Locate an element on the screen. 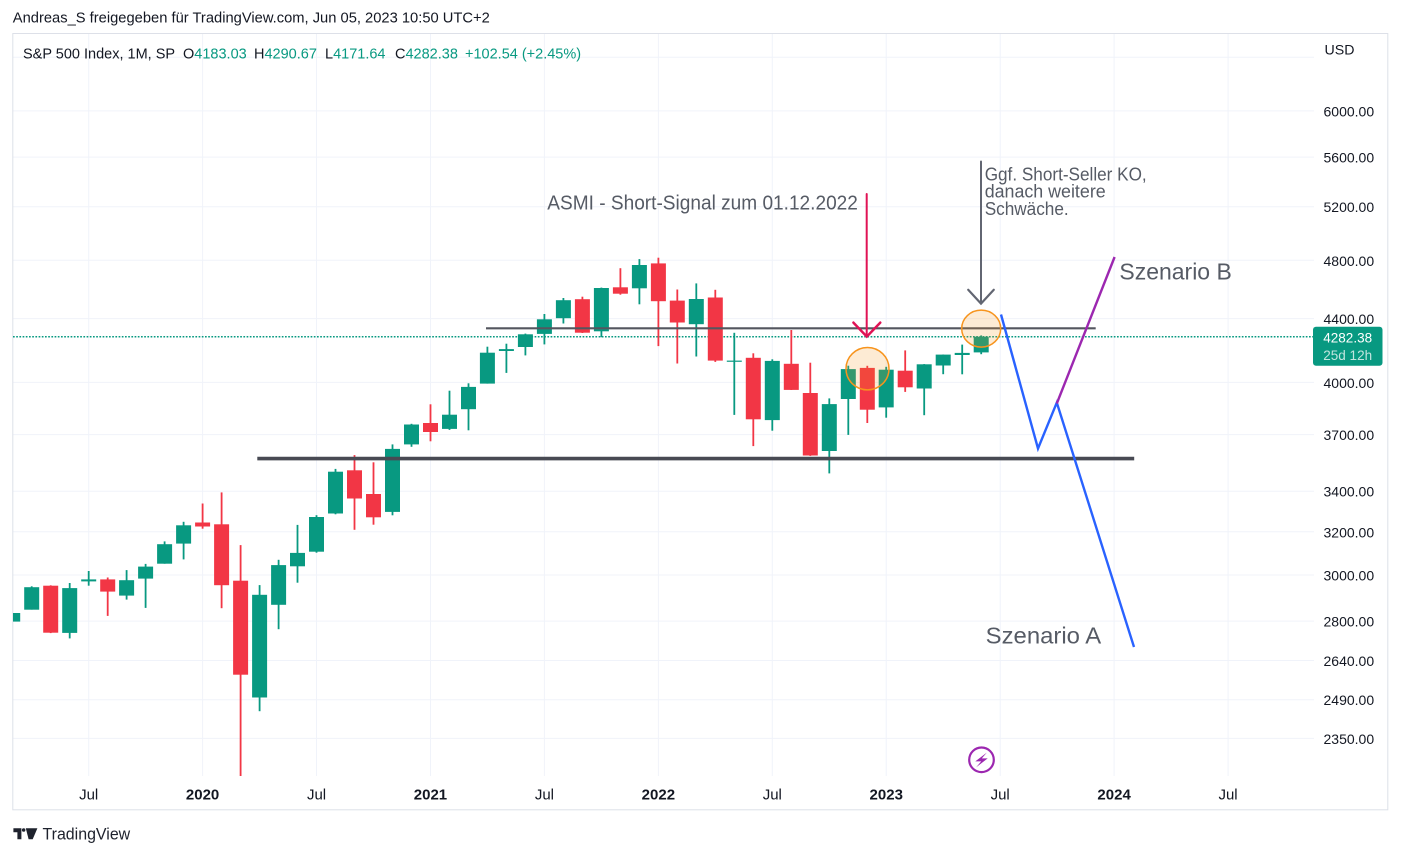  svg-text: TradingView is located at coordinates (87, 835).